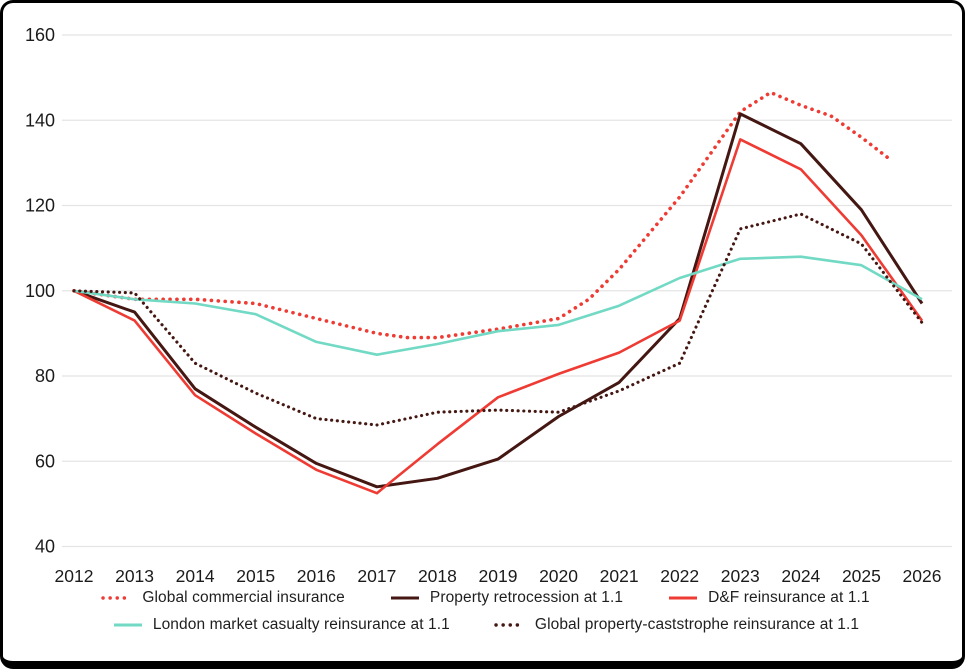  Describe the element at coordinates (316, 576) in the screenshot. I see `x-tick-label: 2016` at that location.